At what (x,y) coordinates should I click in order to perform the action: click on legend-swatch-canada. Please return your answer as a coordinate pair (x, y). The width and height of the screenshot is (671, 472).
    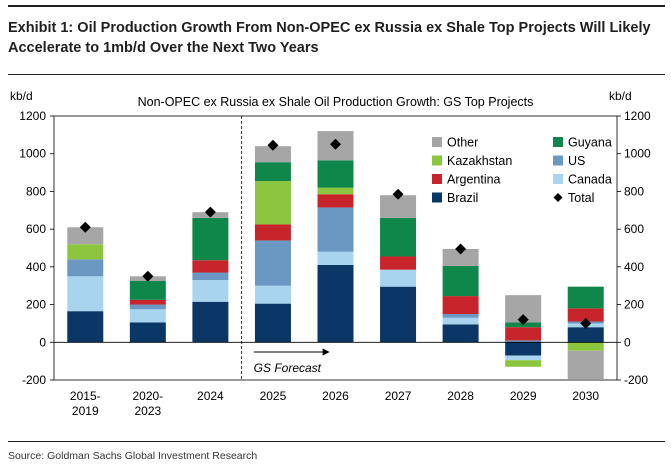
    Looking at the image, I should click on (558, 179).